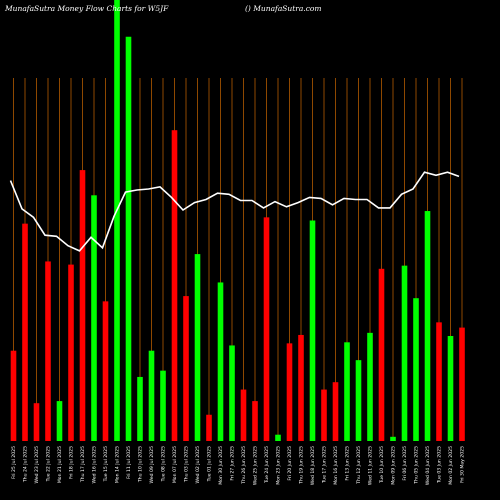 The height and width of the screenshot is (500, 500). I want to click on x-axis-label: Mon 07 Jul 2025, so click(175, 464).